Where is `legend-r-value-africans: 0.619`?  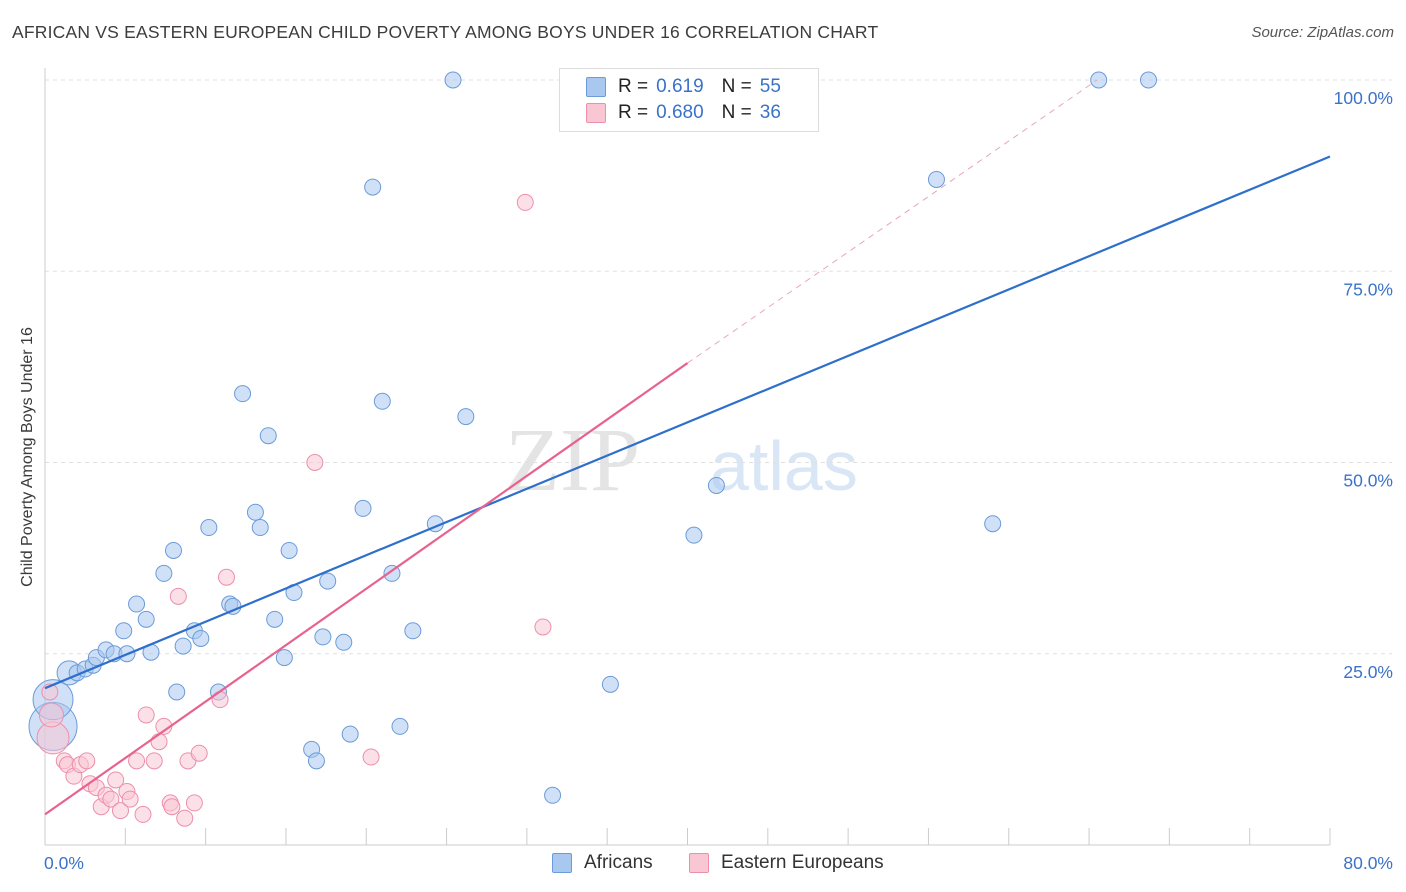 legend-r-value-africans: 0.619 is located at coordinates (680, 86).